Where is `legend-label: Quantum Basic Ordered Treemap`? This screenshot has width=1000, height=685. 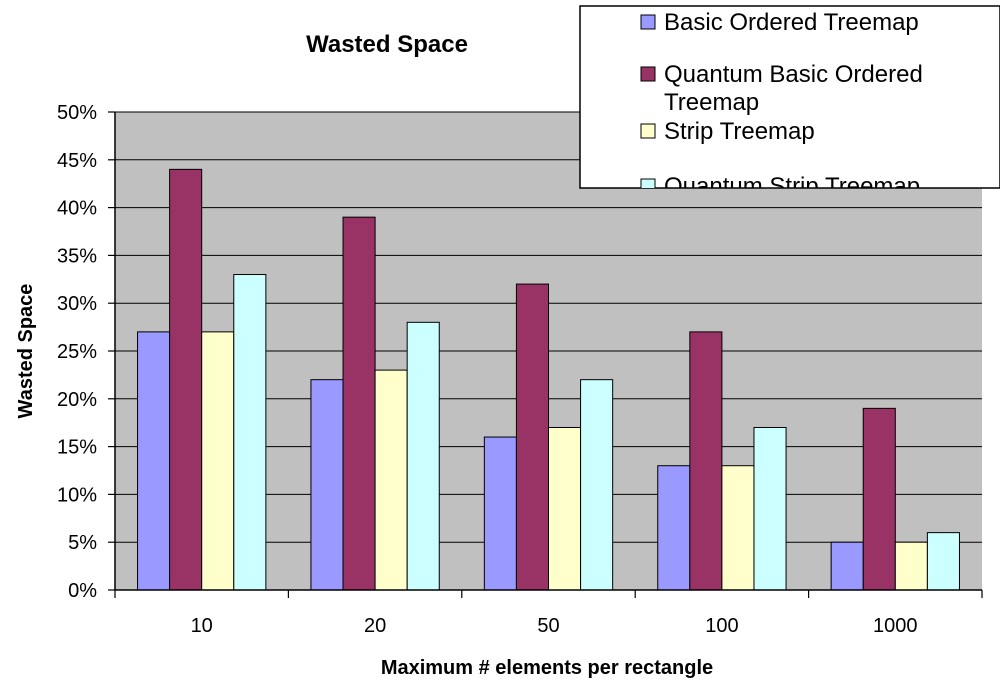 legend-label: Quantum Basic Ordered Treemap is located at coordinates (793, 88).